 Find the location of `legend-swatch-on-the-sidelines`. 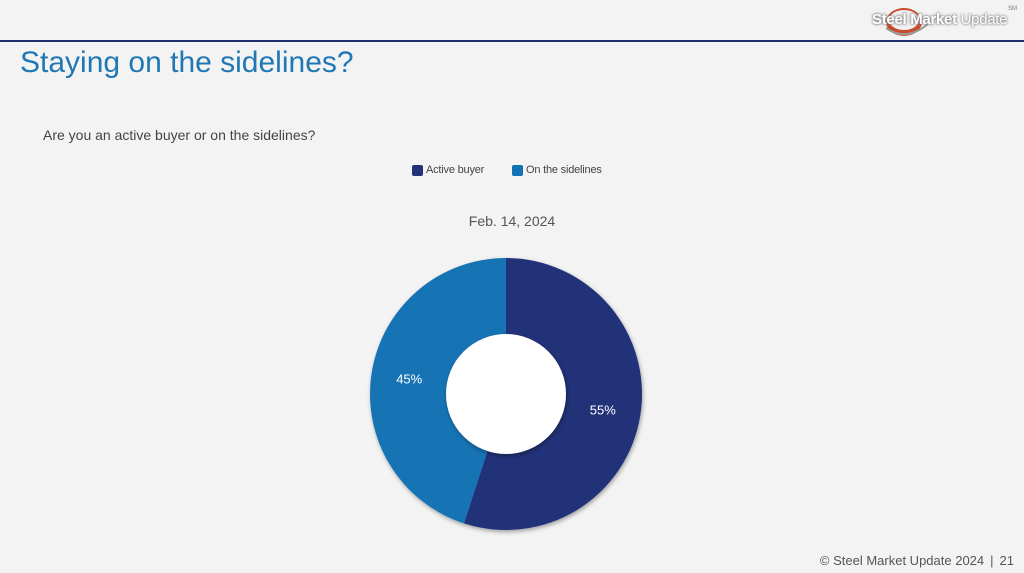

legend-swatch-on-the-sidelines is located at coordinates (517, 170).